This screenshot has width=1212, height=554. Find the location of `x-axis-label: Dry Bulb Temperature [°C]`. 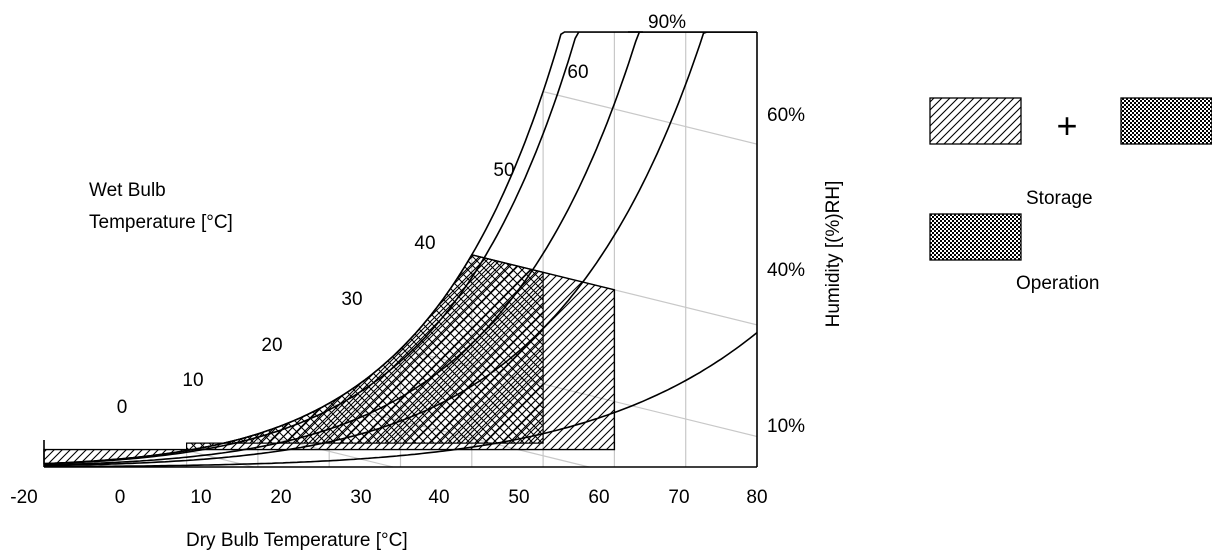

x-axis-label: Dry Bulb Temperature [°C] is located at coordinates (297, 540).